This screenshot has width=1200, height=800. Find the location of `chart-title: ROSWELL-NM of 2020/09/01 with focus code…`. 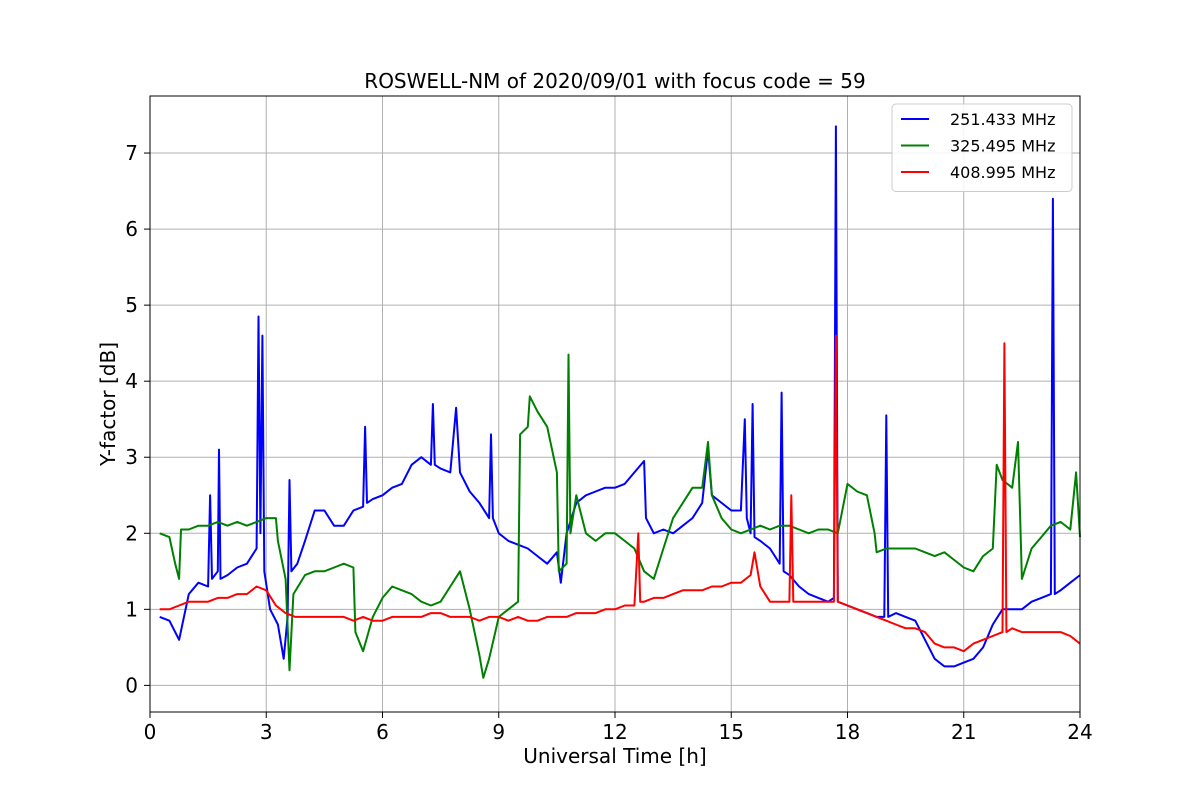

chart-title: ROSWELL-NM of 2020/09/01 with focus code… is located at coordinates (614, 81).